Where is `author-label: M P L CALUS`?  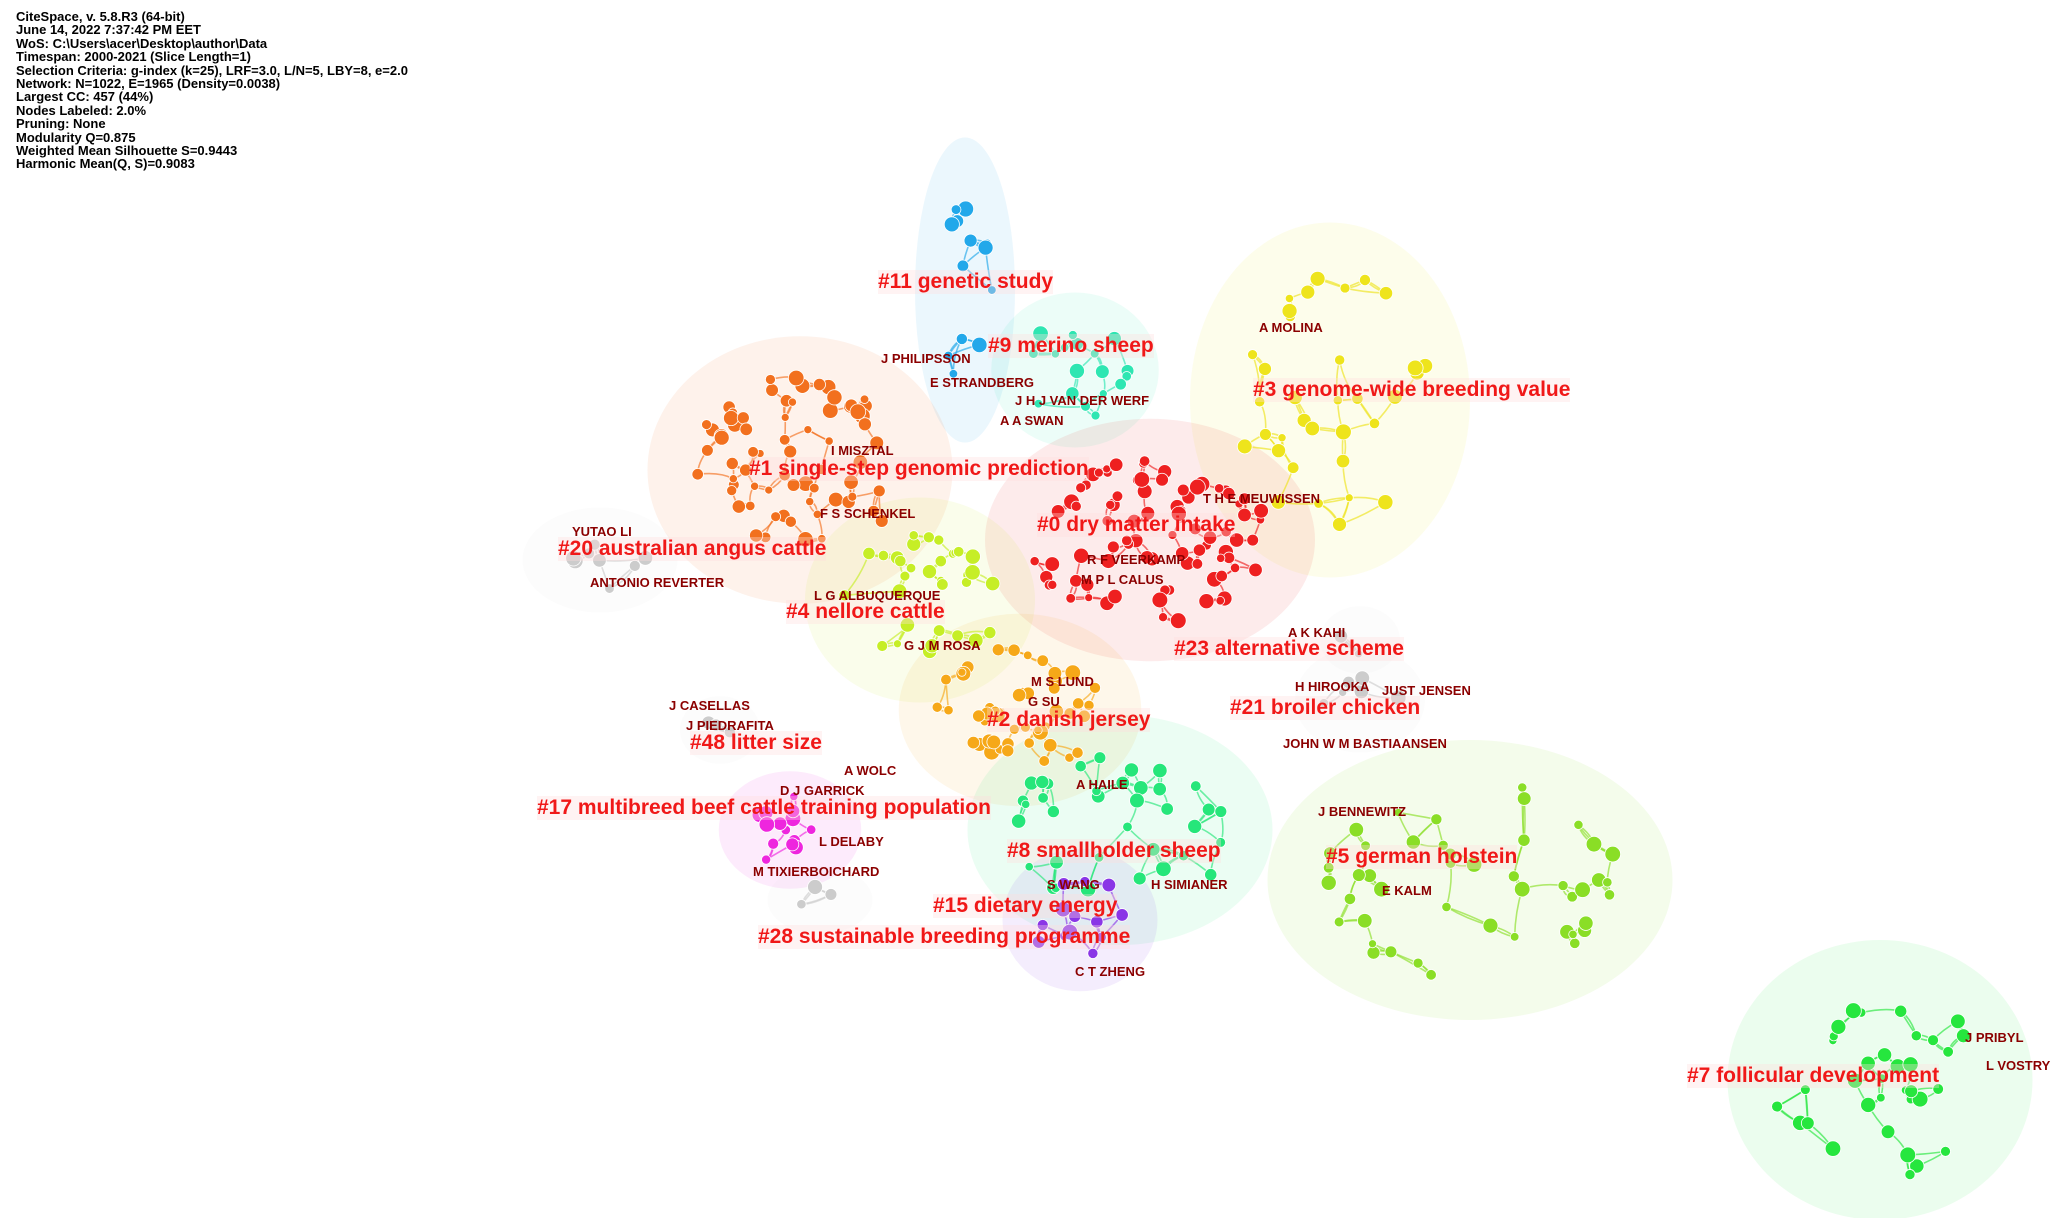 author-label: M P L CALUS is located at coordinates (1122, 579).